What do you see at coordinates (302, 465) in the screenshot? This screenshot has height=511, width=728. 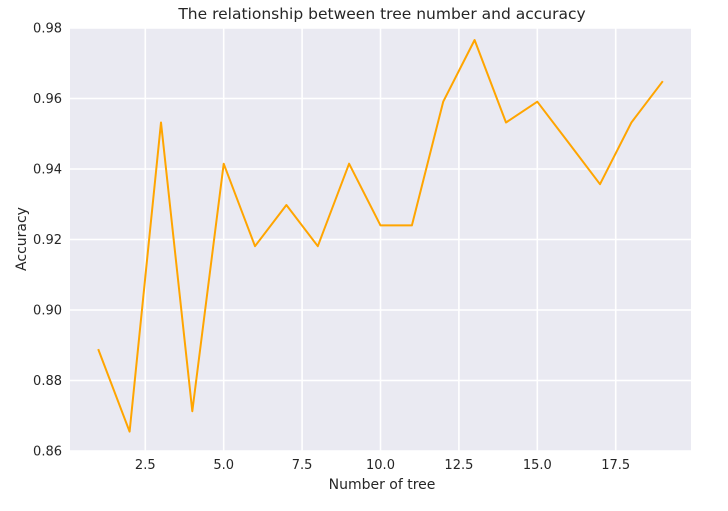 I see `x-tick-label: 7.5` at bounding box center [302, 465].